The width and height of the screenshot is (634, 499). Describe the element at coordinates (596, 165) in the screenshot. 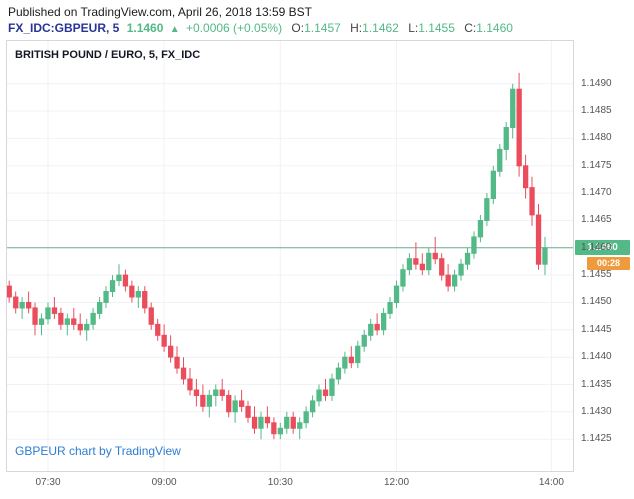

I see `price-axis-label: 1.1475` at that location.